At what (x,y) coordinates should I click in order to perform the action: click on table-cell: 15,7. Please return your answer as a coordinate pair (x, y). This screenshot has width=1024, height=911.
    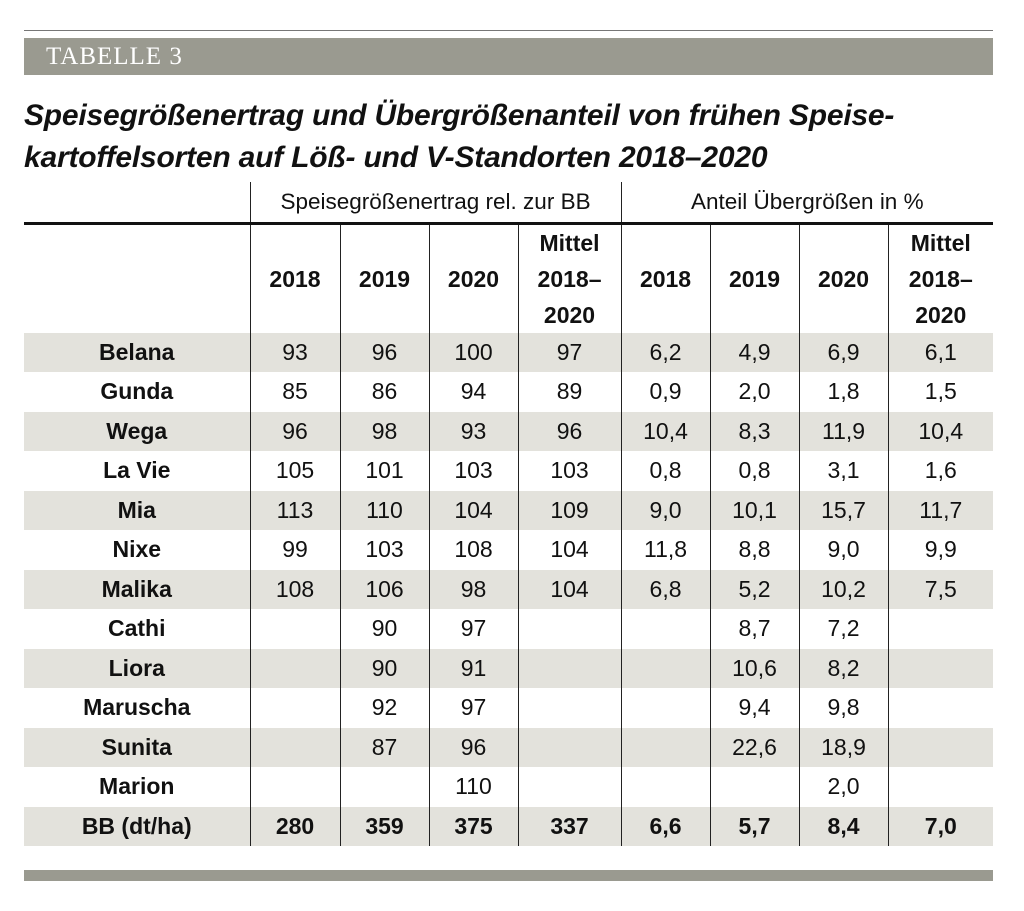
    Looking at the image, I should click on (843, 510).